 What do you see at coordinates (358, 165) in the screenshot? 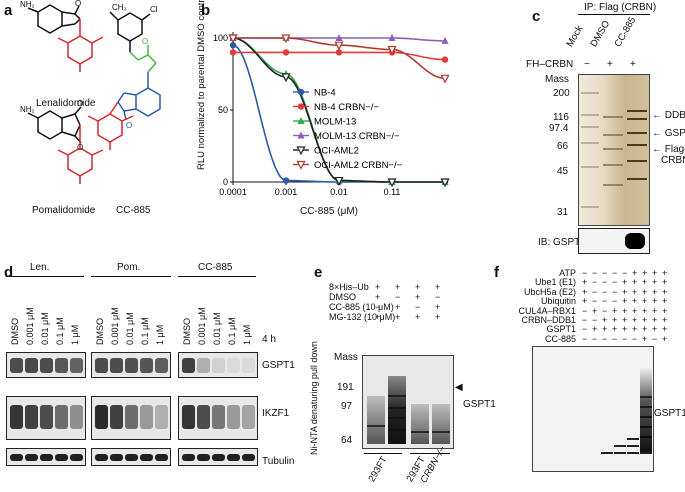
I see `legend-entry: OCI-AML2 CRBN−/−` at bounding box center [358, 165].